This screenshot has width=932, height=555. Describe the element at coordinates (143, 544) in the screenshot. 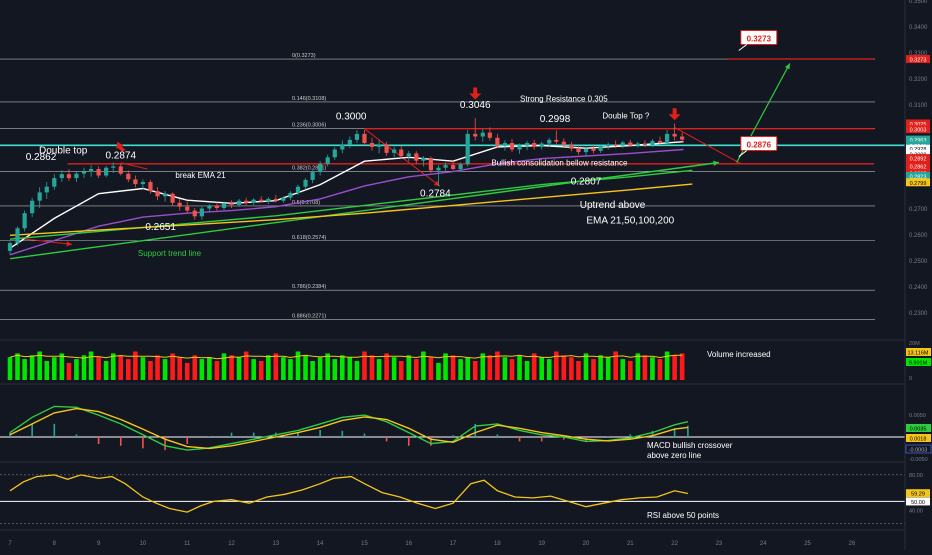

I see `time-tick-label: 10` at that location.